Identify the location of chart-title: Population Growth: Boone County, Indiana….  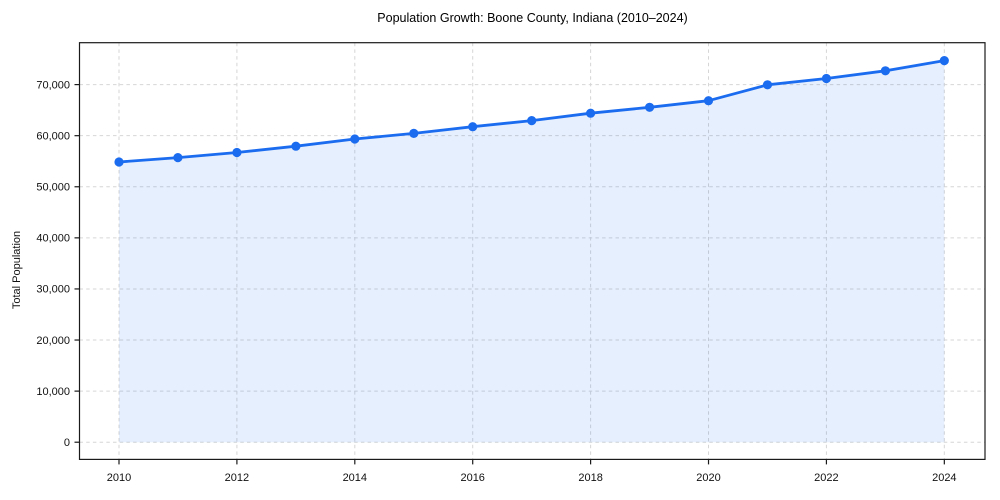
(532, 18).